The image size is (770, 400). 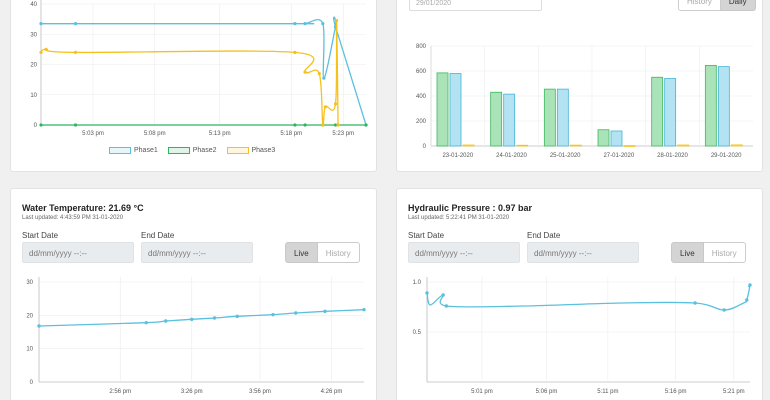 I want to click on x-tick-label: 5:13 pm, so click(x=220, y=134).